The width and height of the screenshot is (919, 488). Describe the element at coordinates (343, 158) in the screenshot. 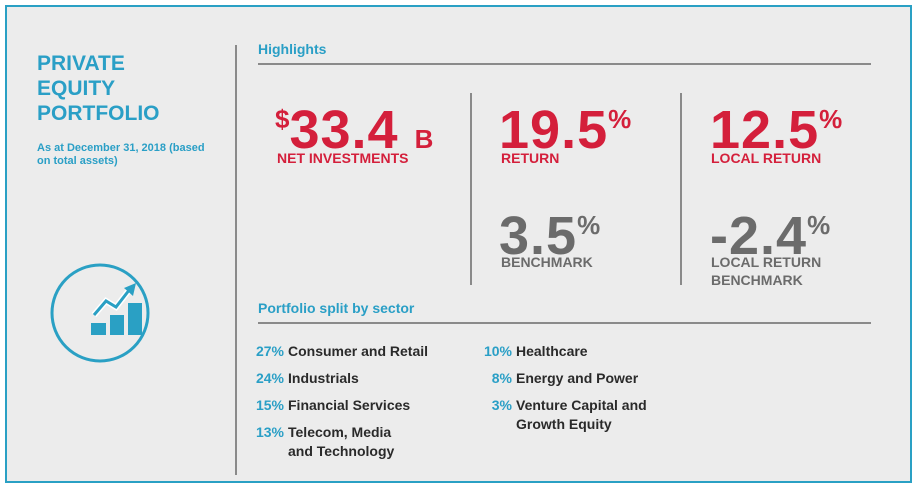

I see `metric-label: NET INVESTMENTS` at that location.